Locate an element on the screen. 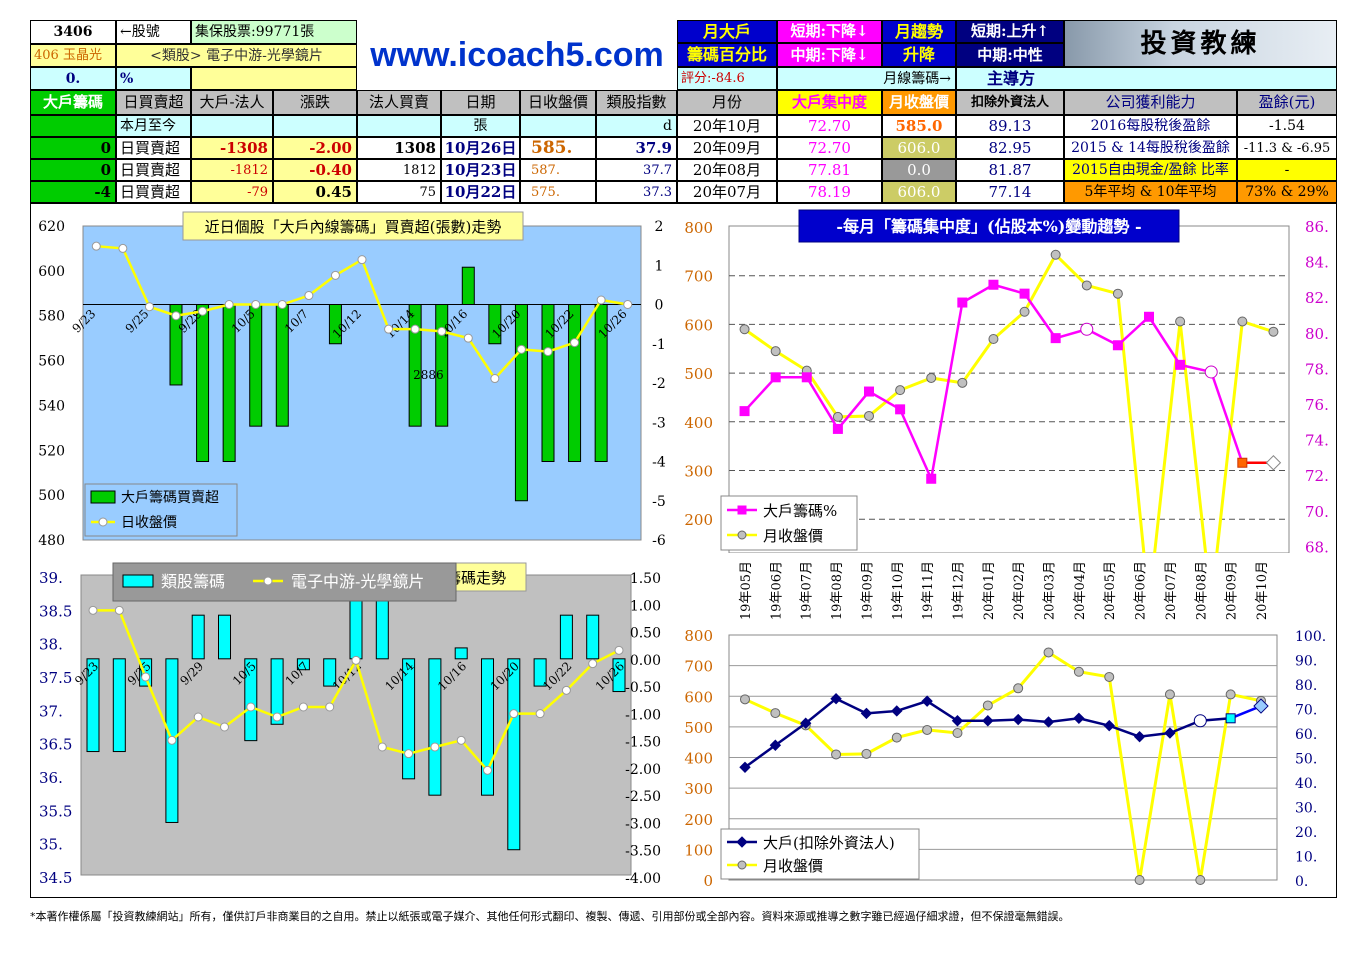 The image size is (1366, 967). y-left-tick-label: 500 is located at coordinates (698, 374).